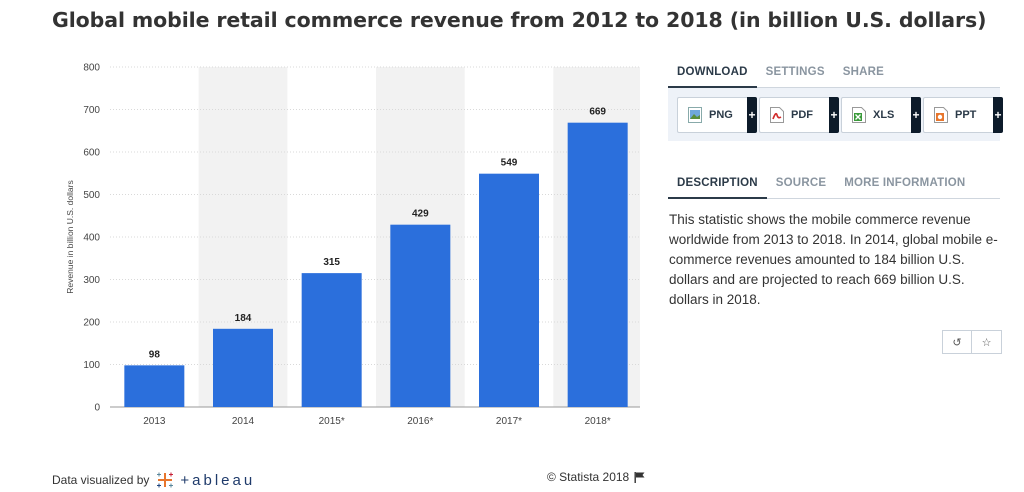  I want to click on favorite-button: ☆, so click(987, 342).